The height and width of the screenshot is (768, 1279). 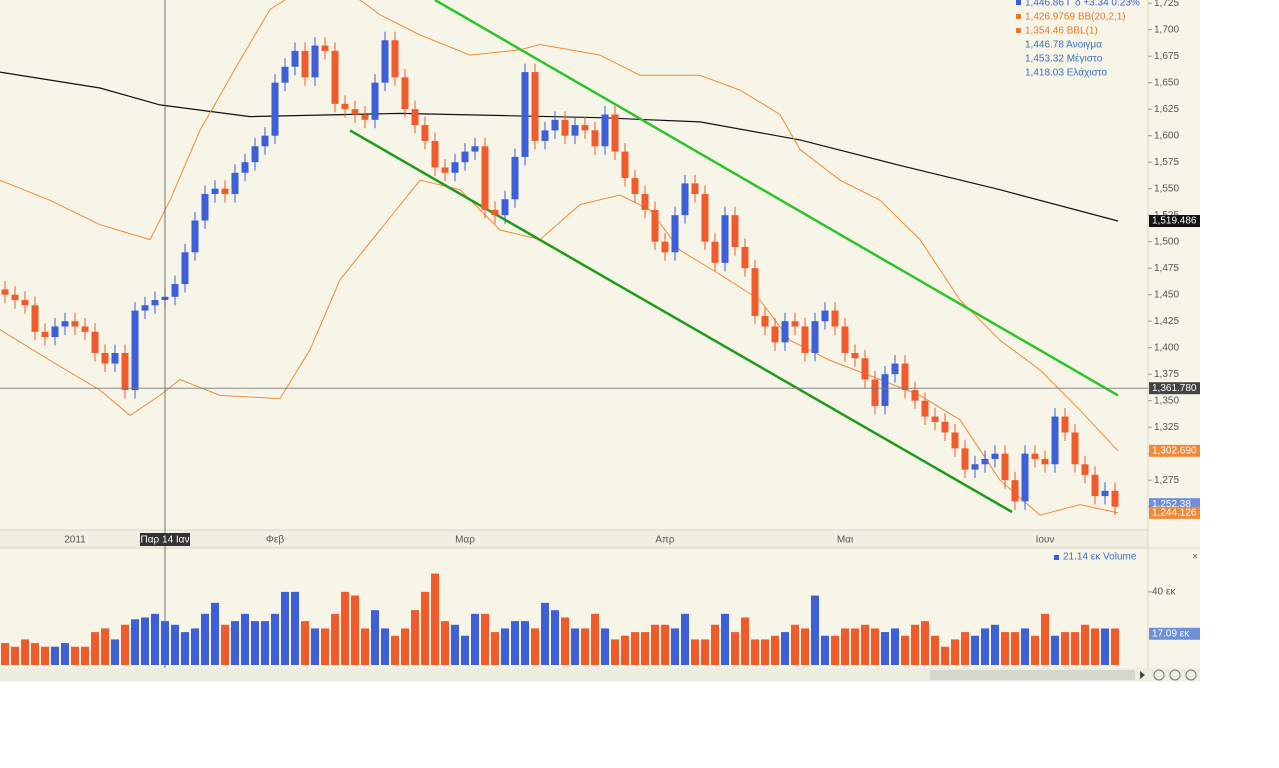 What do you see at coordinates (1164, 592) in the screenshot?
I see `y-tick-label: 40 εκ` at bounding box center [1164, 592].